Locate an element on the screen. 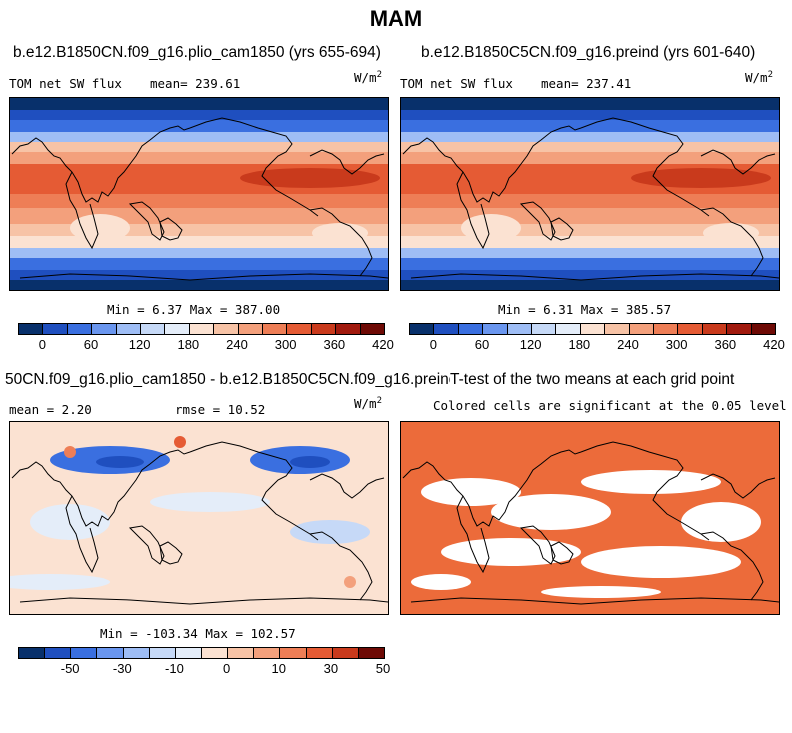 The height and width of the screenshot is (733, 792). panel3-units: W/m2 is located at coordinates (368, 404).